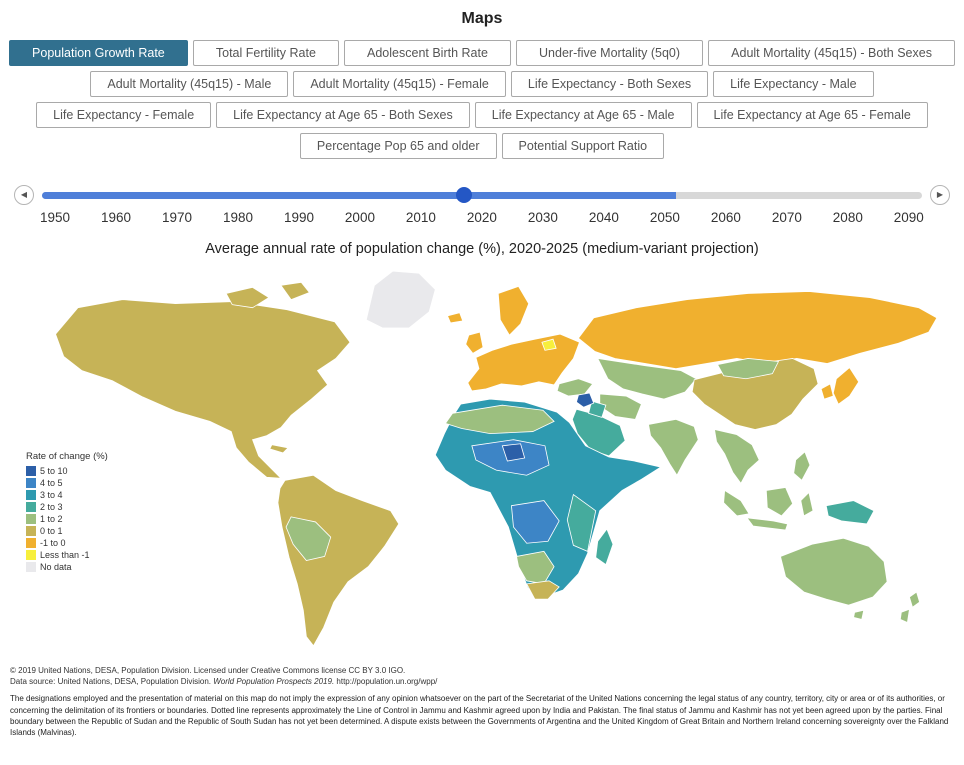 This screenshot has width=964, height=765. What do you see at coordinates (177, 217) in the screenshot?
I see `year-tick: 1970` at bounding box center [177, 217].